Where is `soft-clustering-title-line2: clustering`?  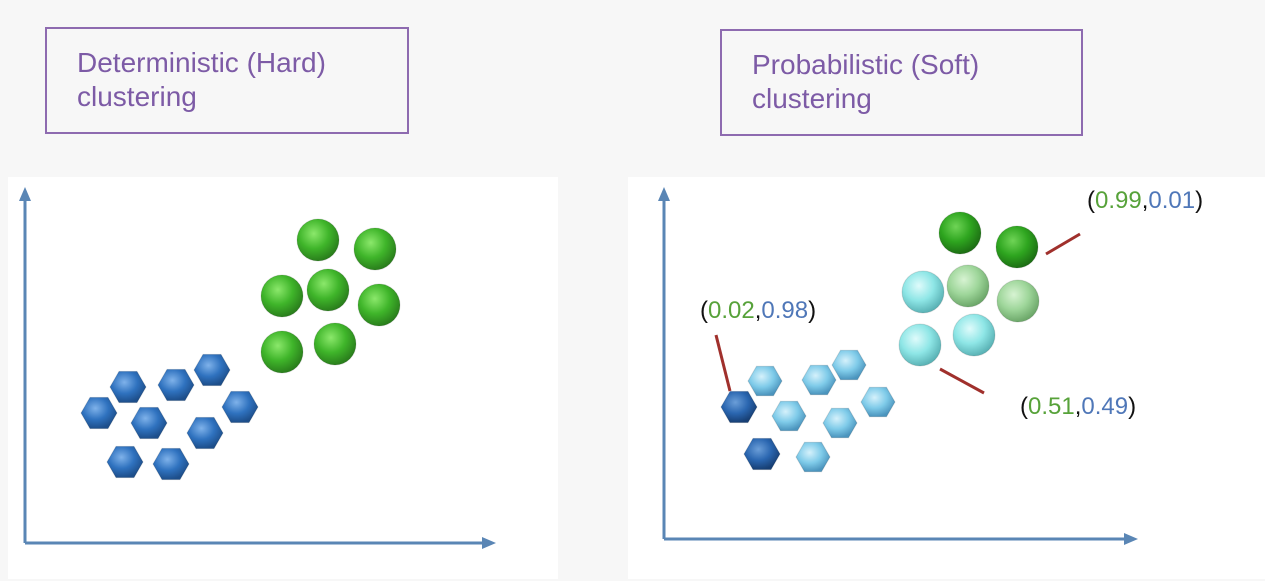
soft-clustering-title-line2: clustering is located at coordinates (812, 98).